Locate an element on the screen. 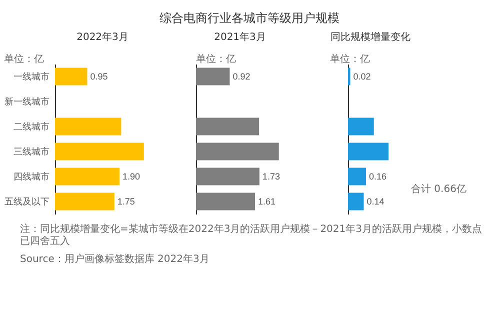  data-label: 1.75 is located at coordinates (126, 201).